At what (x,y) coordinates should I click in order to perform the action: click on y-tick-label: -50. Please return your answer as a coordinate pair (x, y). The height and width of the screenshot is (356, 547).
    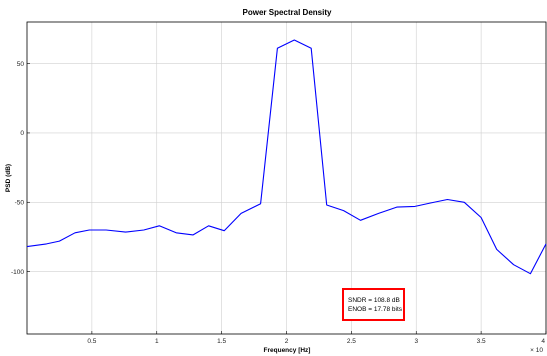
    Looking at the image, I should click on (20, 202).